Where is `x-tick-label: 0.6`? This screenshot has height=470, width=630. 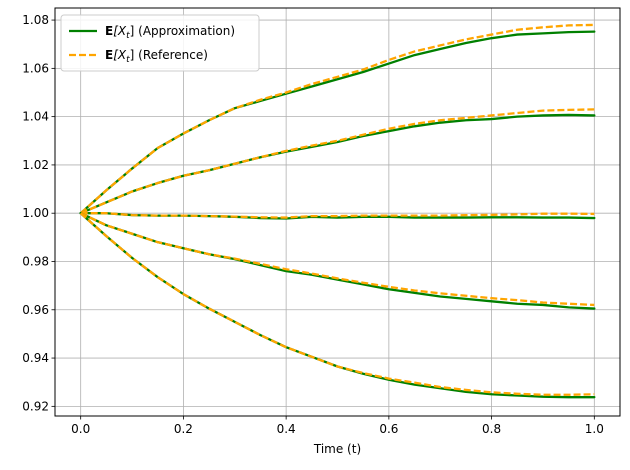 x-tick-label: 0.6 is located at coordinates (388, 429).